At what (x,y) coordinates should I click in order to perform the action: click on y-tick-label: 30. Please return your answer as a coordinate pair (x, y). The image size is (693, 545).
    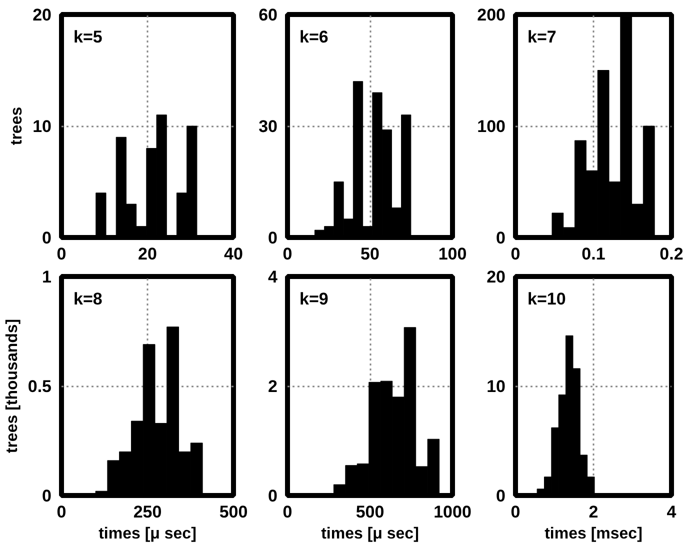
    Looking at the image, I should click on (268, 126).